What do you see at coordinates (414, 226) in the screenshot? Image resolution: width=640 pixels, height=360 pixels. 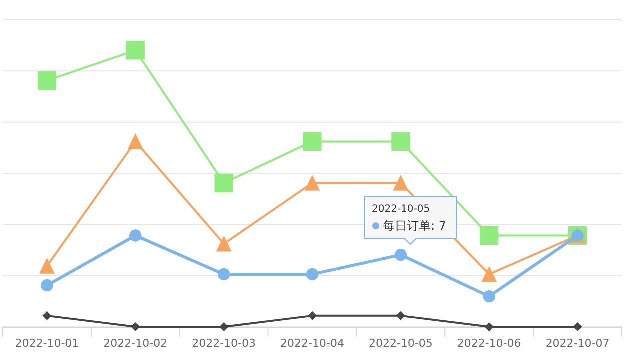 I see `annotation: 每日订单: 7` at bounding box center [414, 226].